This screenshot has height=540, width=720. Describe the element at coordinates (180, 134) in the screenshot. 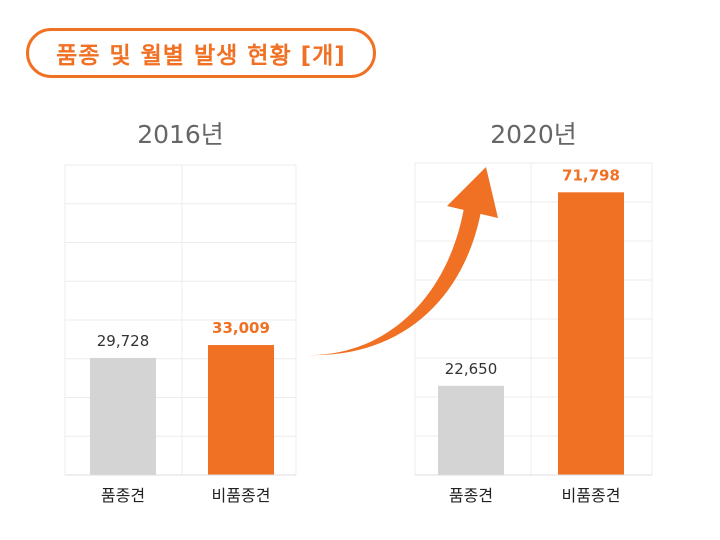

I see `panel-title: 2016년` at that location.